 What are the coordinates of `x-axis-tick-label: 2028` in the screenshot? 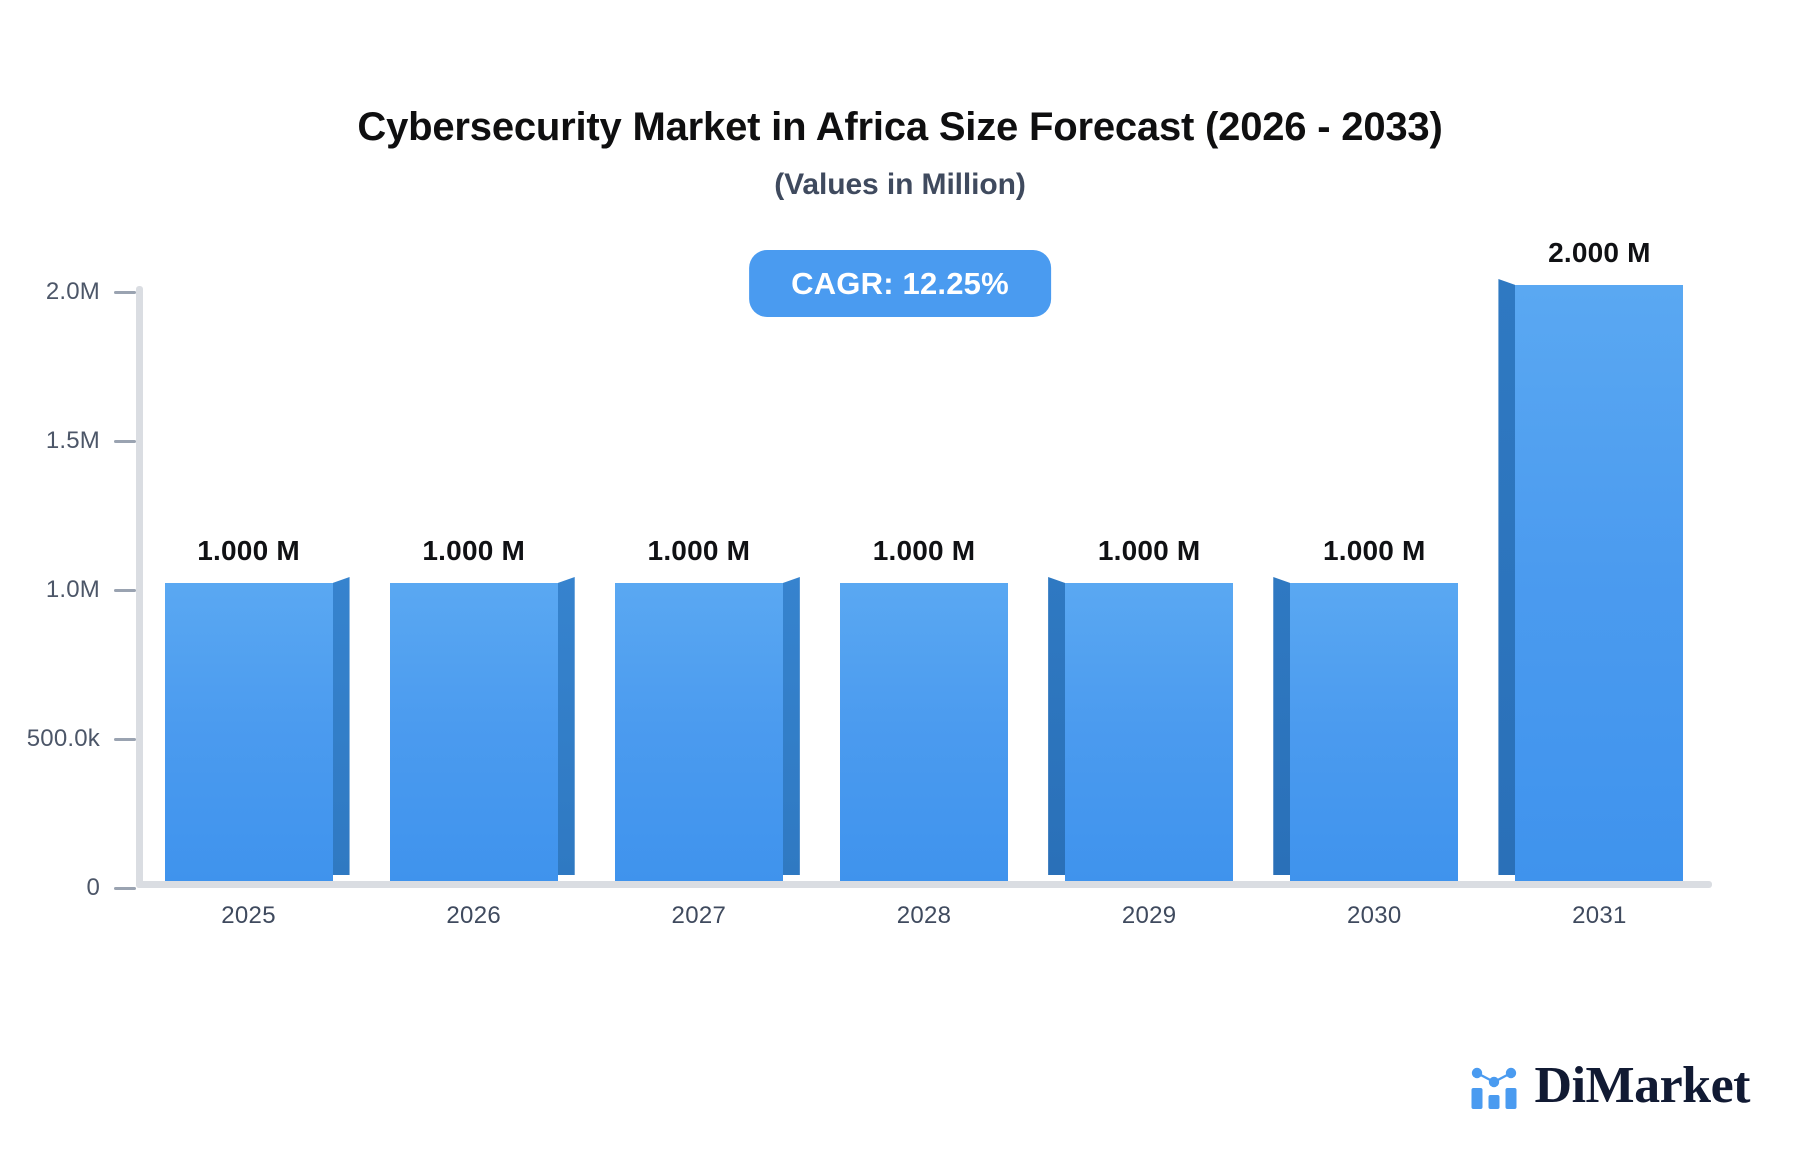 It's located at (924, 915).